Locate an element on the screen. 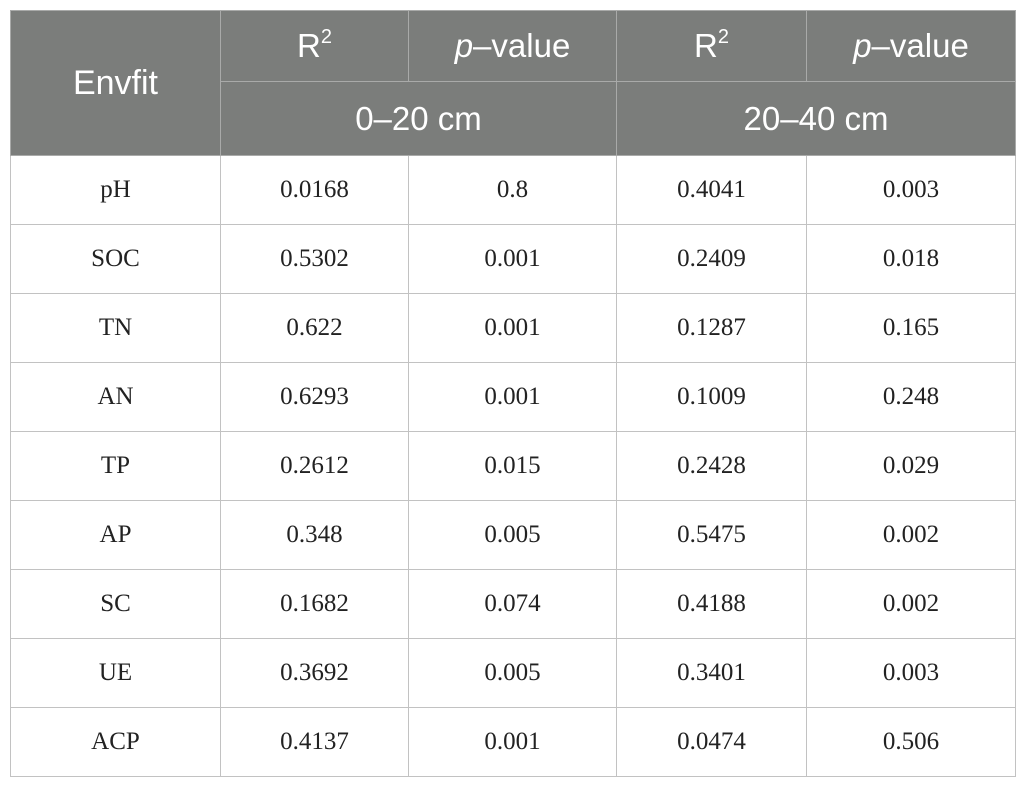 Image resolution: width=1025 pixels, height=790 pixels. cell-r2-0-20: 0.4137 is located at coordinates (314, 742).